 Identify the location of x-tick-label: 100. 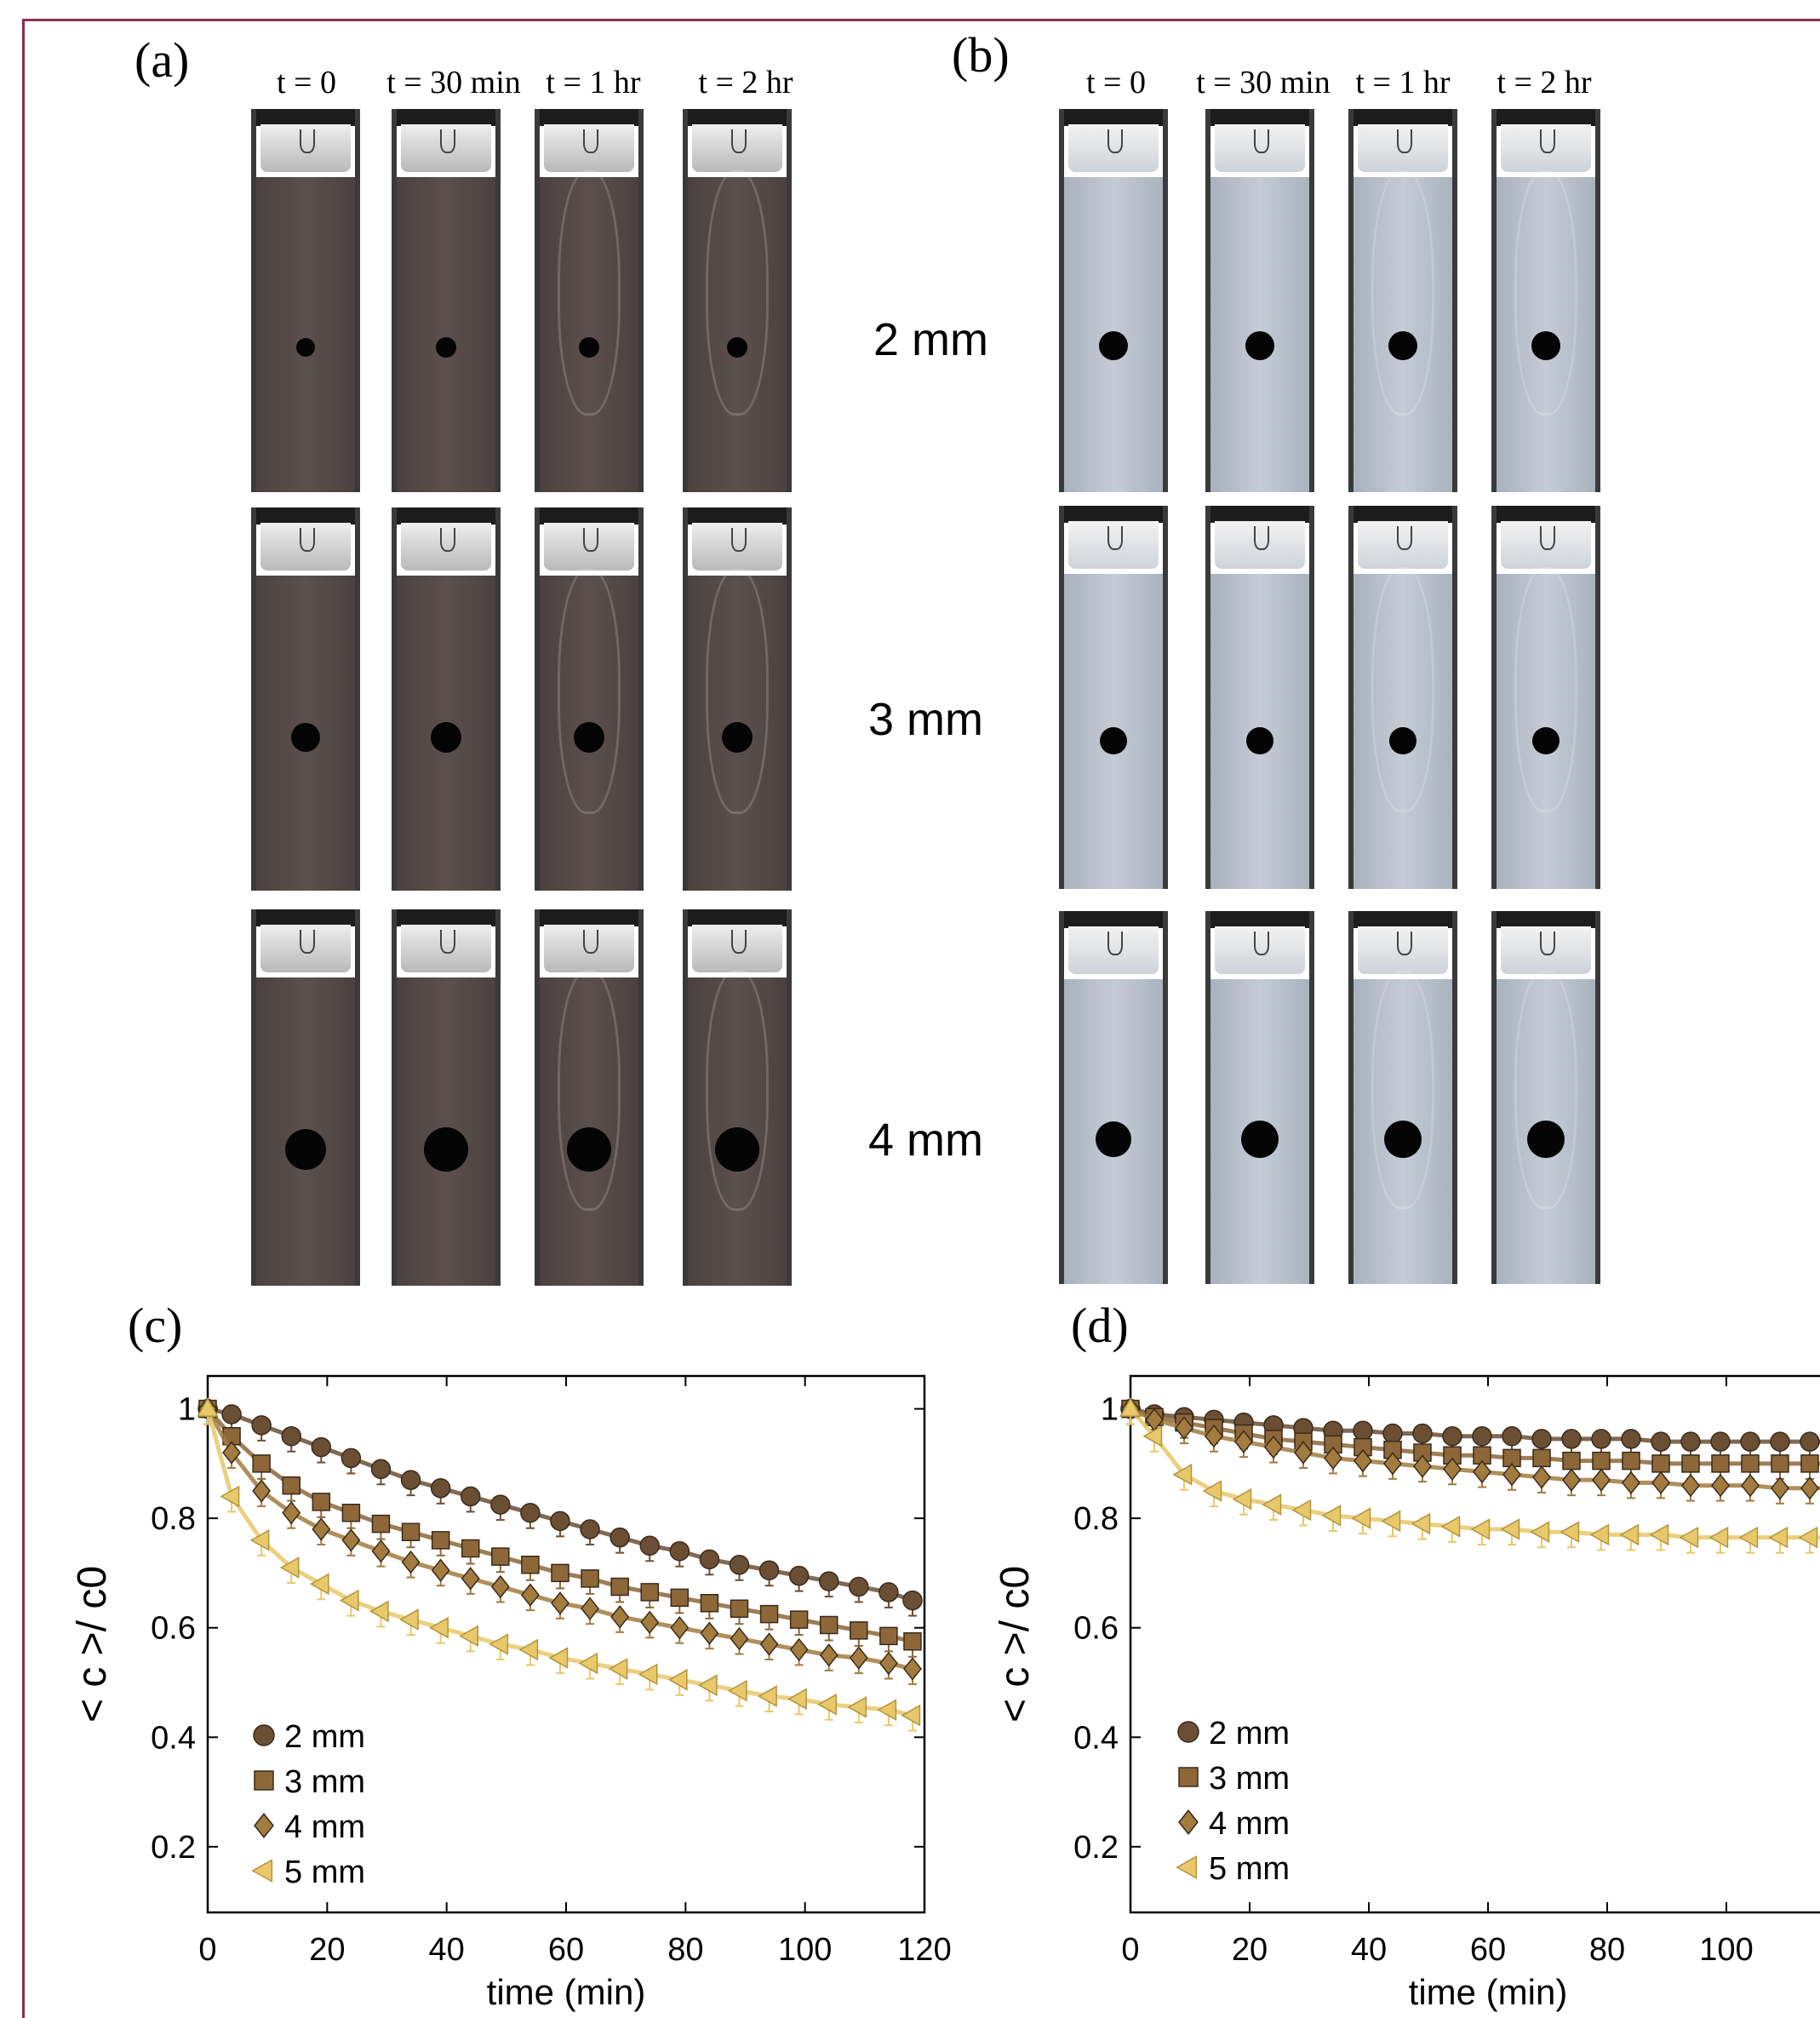
(805, 1950).